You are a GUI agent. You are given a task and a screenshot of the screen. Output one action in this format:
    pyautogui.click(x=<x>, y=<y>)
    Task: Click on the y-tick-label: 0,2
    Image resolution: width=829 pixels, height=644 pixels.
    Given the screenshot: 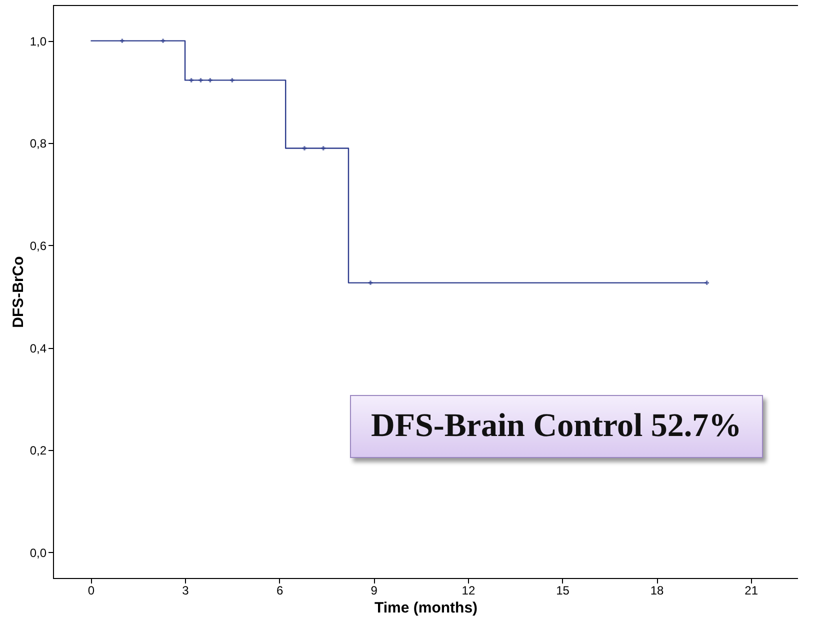 What is the action you would take?
    pyautogui.click(x=38, y=451)
    